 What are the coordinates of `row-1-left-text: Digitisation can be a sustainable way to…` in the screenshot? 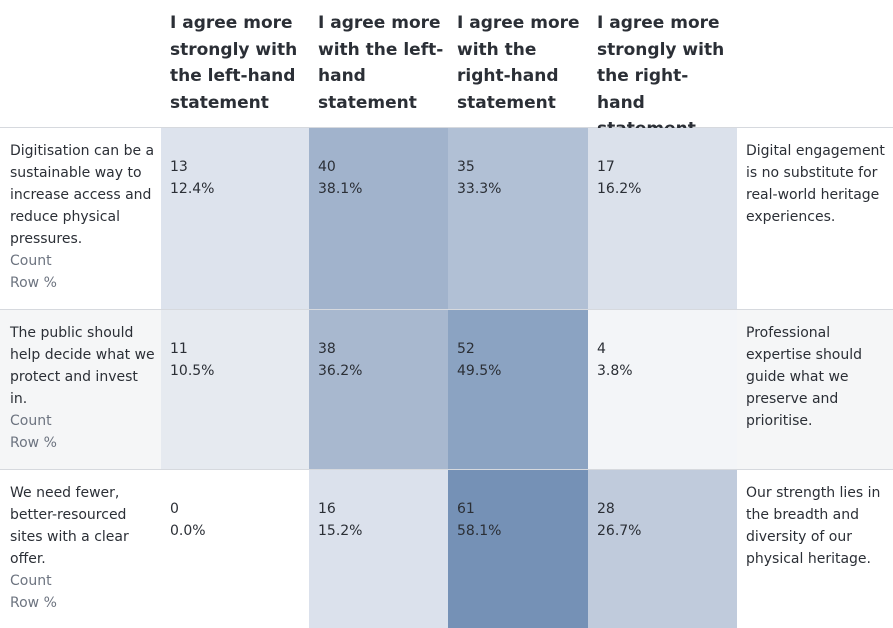 It's located at (82, 195).